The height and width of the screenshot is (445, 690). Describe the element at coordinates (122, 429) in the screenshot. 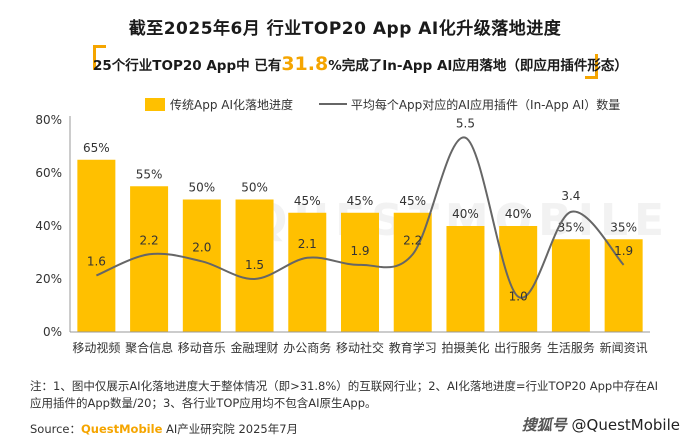

I see `source-brand: QuestMobile` at that location.